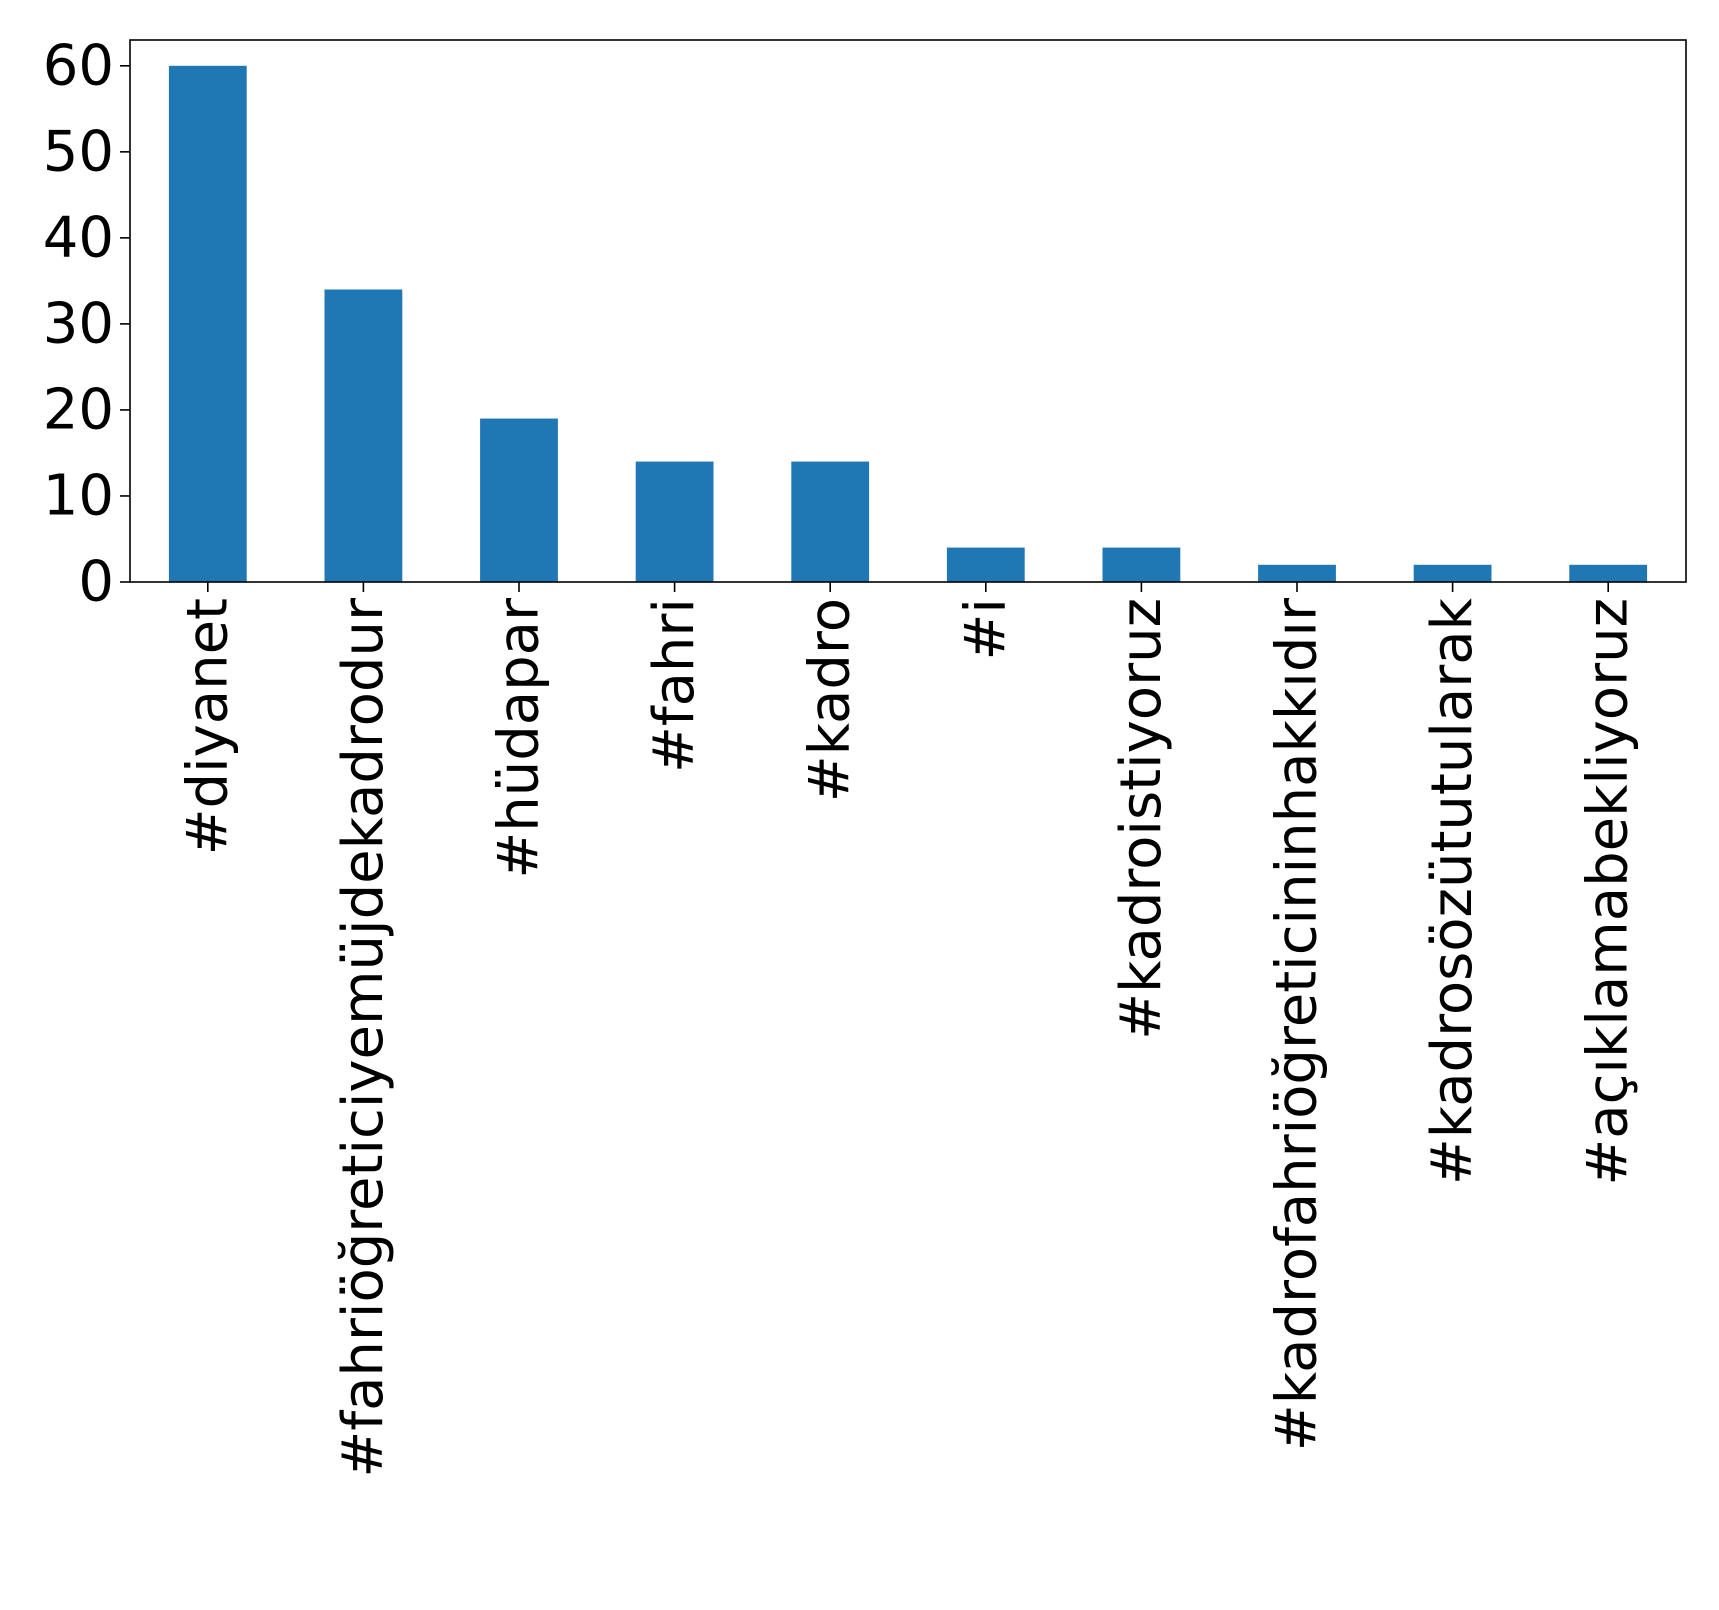 The width and height of the screenshot is (1719, 1610). I want to click on y-tick-label: 0, so click(96, 582).